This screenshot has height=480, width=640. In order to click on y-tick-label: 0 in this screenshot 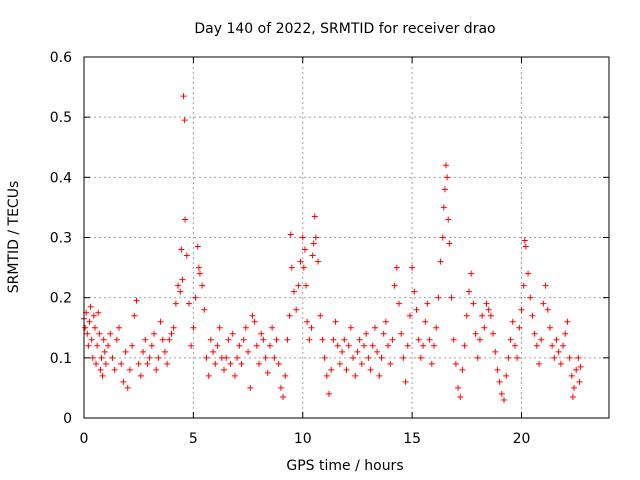, I will do `click(67, 419)`.